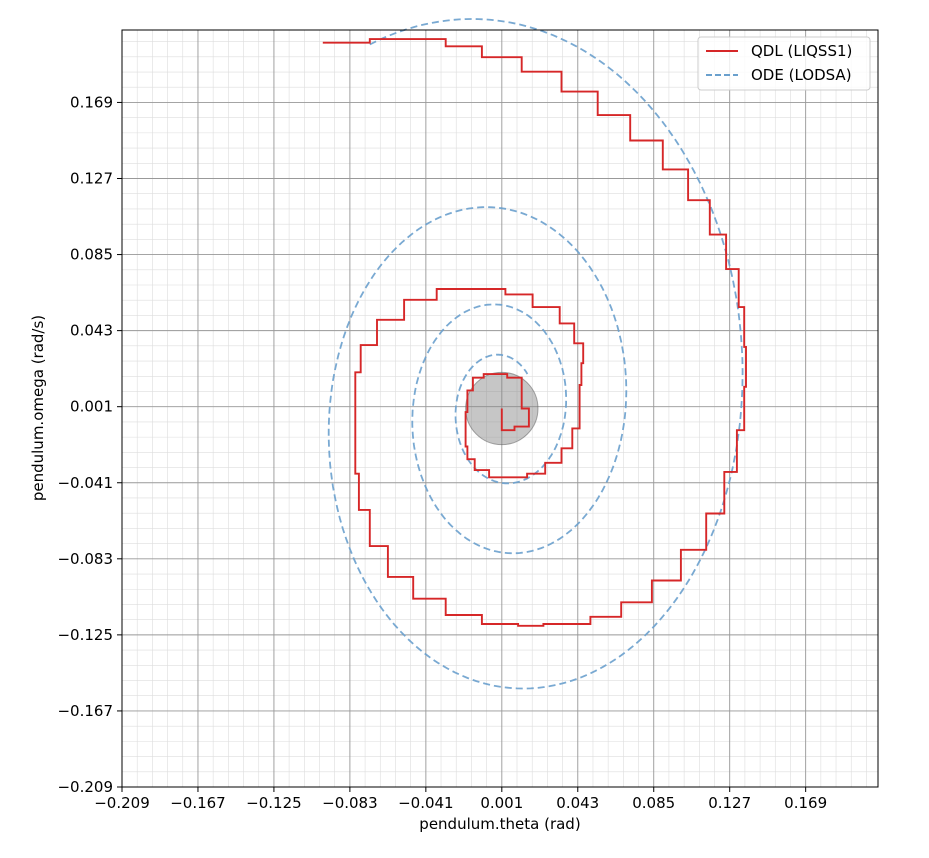 The width and height of the screenshot is (929, 858). What do you see at coordinates (91, 331) in the screenshot?
I see `y-tick-label: 0.043` at bounding box center [91, 331].